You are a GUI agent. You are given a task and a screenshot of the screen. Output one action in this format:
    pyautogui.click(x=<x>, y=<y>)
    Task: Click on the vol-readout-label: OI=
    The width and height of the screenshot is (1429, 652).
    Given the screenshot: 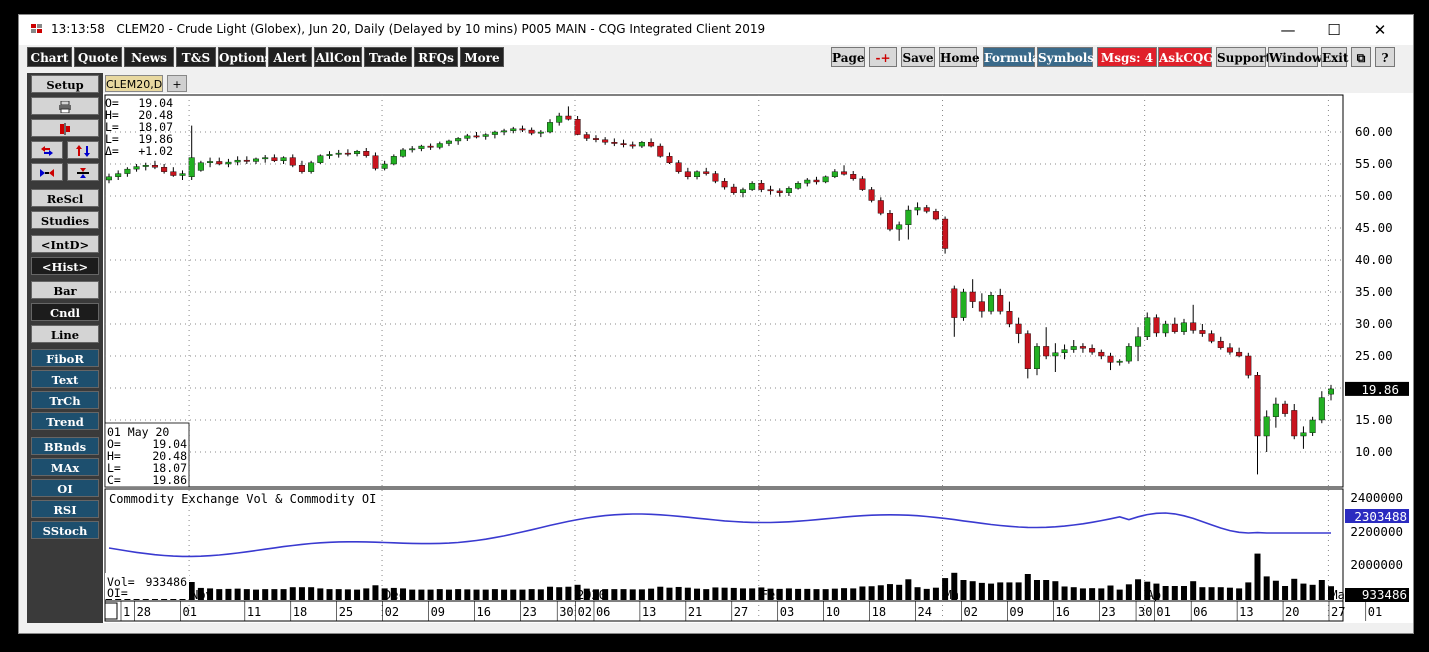 What is the action you would take?
    pyautogui.click(x=117, y=593)
    